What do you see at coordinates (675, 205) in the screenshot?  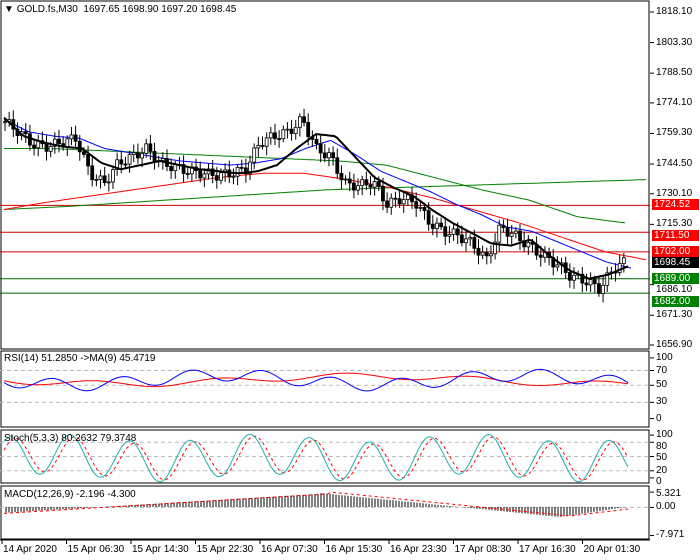 I see `level-tag-1724.52: 1724.52` at bounding box center [675, 205].